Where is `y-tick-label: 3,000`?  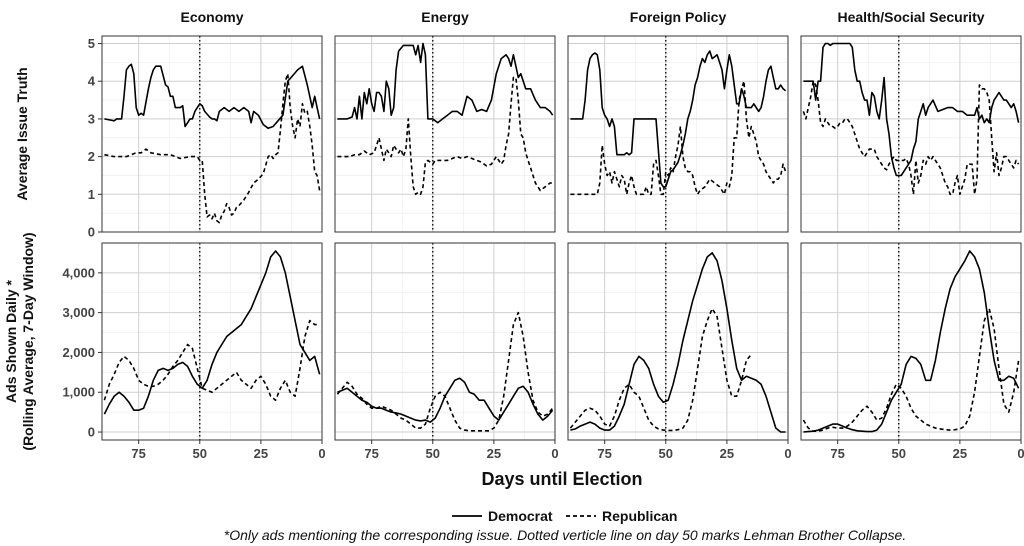 y-tick-label: 3,000 is located at coordinates (78, 312).